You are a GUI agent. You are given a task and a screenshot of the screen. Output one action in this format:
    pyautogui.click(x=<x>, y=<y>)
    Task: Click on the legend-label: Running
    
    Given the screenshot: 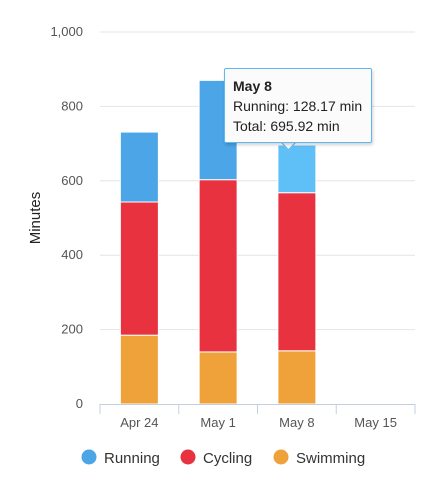 What is the action you would take?
    pyautogui.click(x=132, y=458)
    